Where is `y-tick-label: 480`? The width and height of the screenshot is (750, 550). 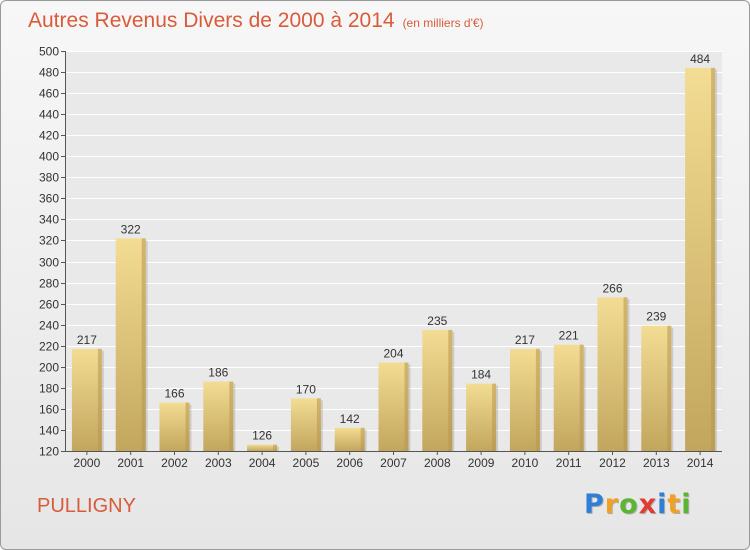
y-tick-label: 480 is located at coordinates (49, 73).